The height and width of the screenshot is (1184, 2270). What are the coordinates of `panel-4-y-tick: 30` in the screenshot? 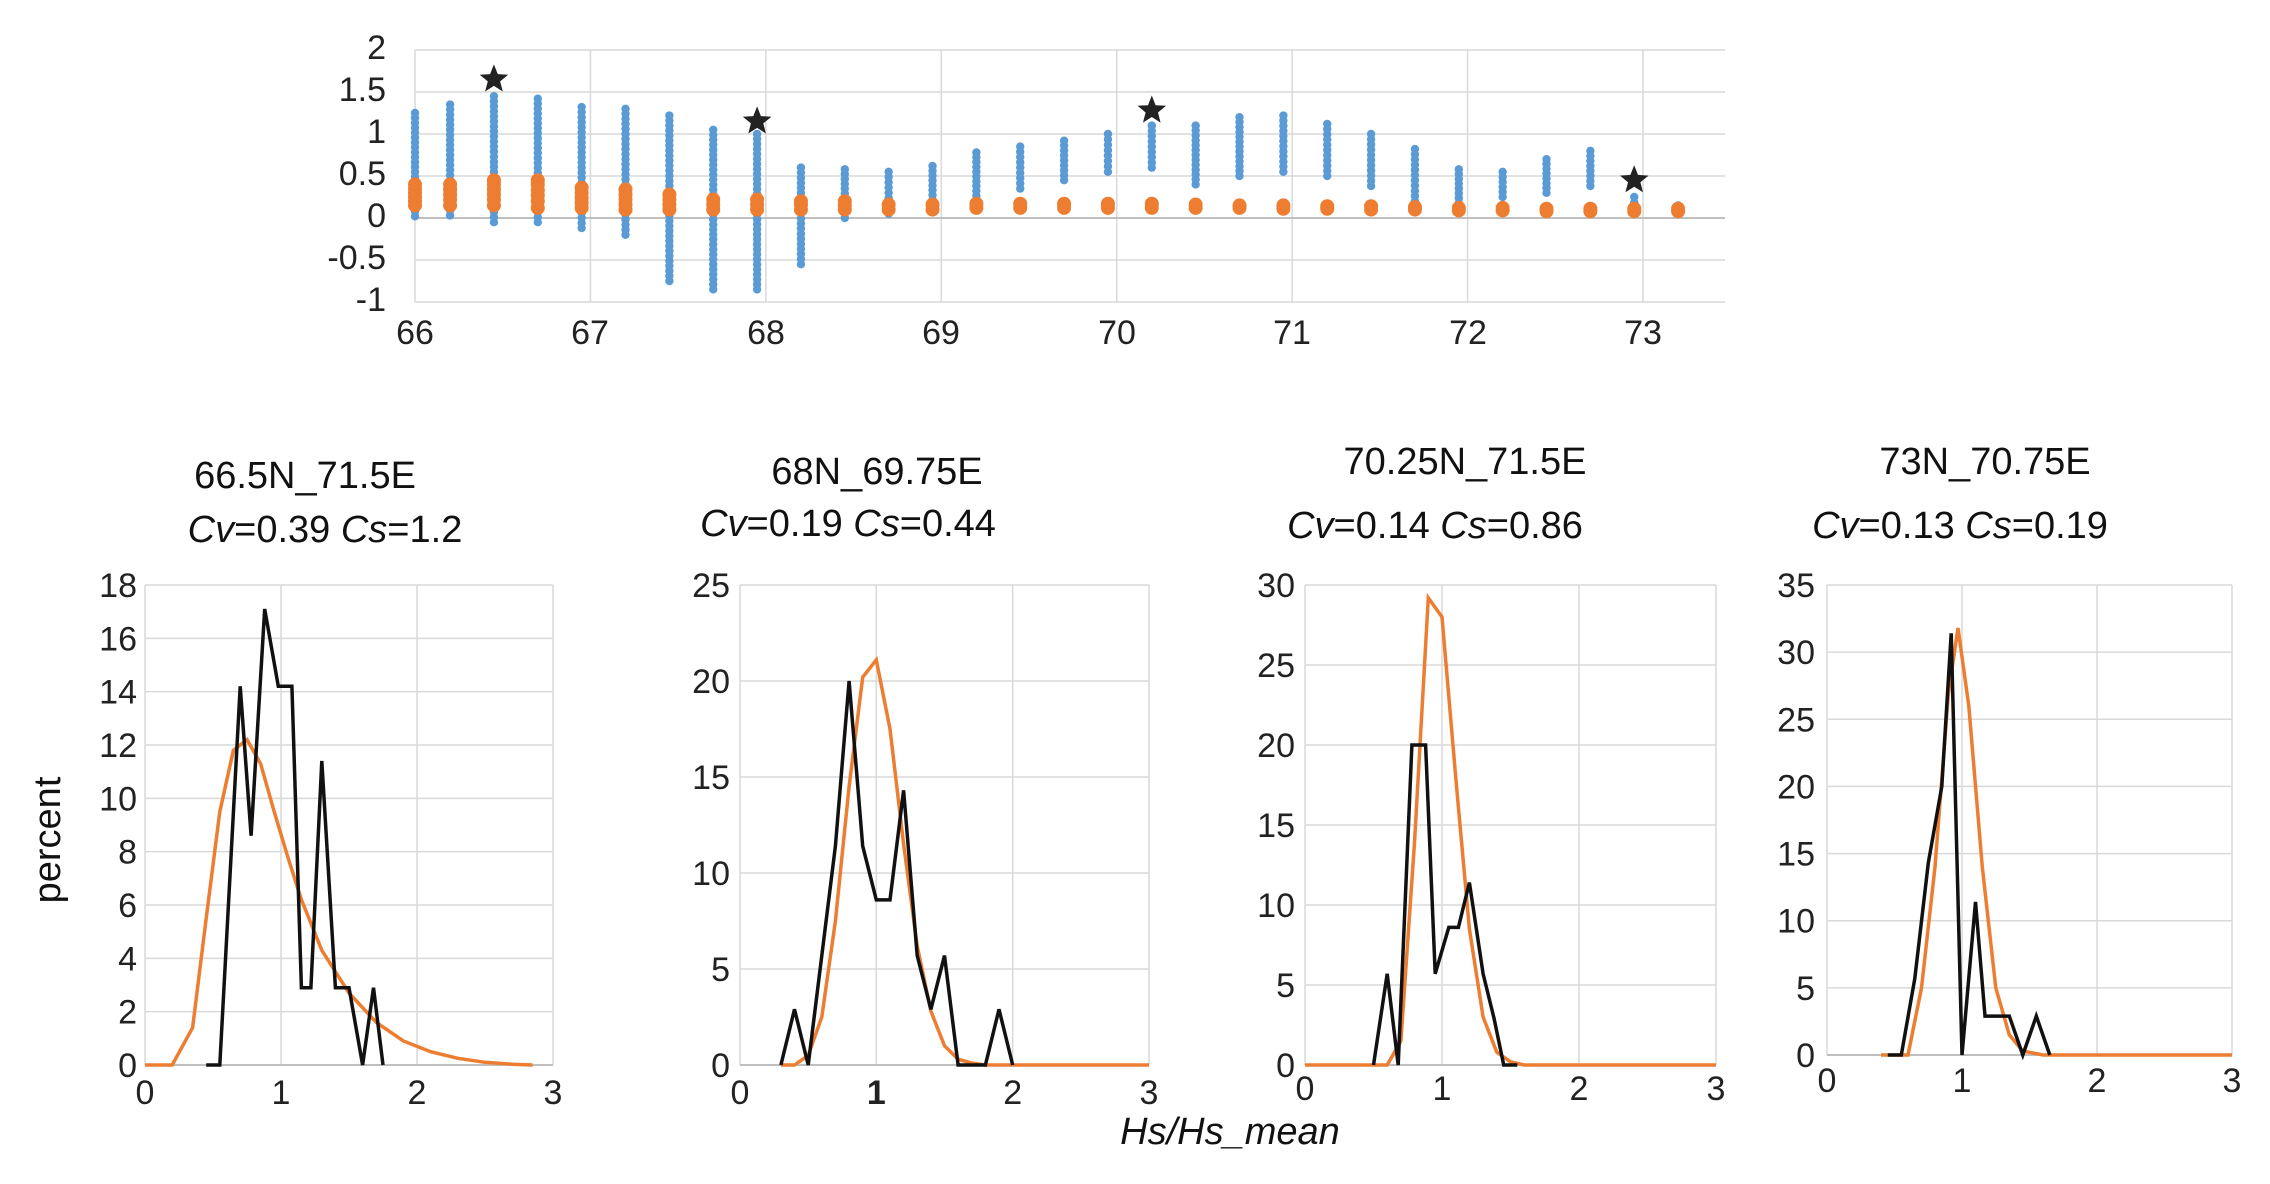 It's located at (1796, 653).